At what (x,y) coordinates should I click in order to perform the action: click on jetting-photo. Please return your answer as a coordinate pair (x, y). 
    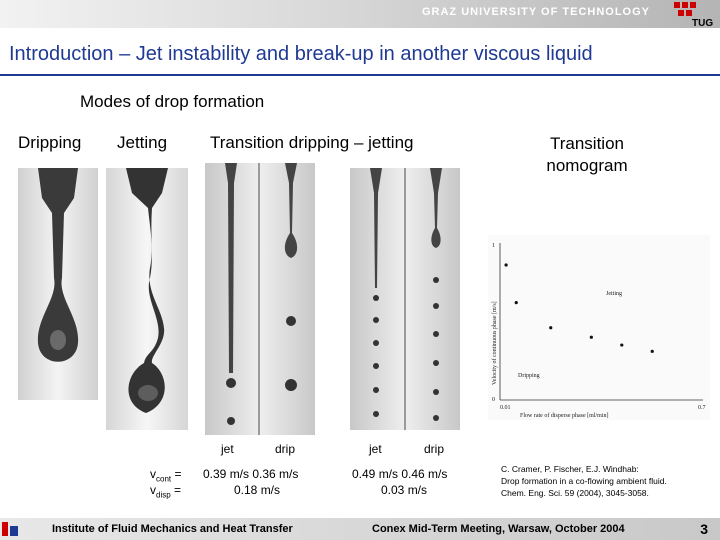
    Looking at the image, I should click on (147, 299).